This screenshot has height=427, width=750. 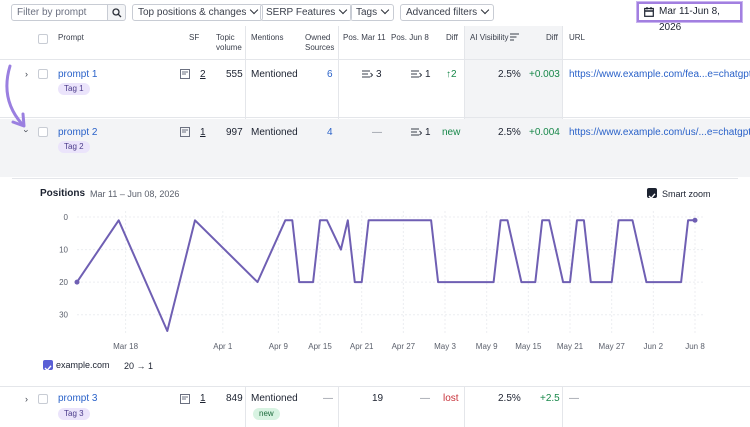 I want to click on tags-dropdown: Tags, so click(x=372, y=12).